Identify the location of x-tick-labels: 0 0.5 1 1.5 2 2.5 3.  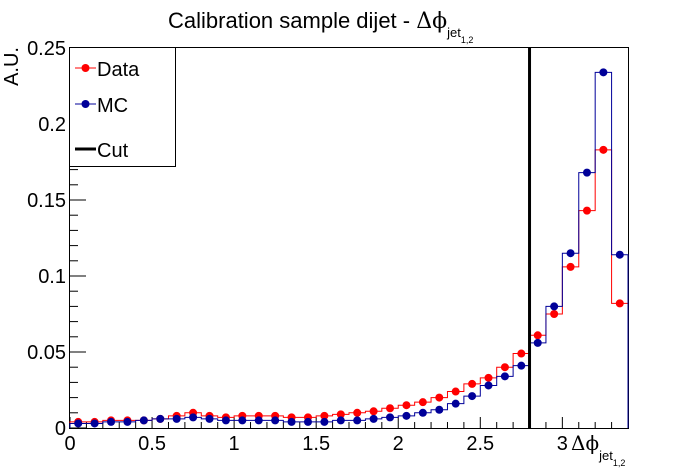
(315, 444).